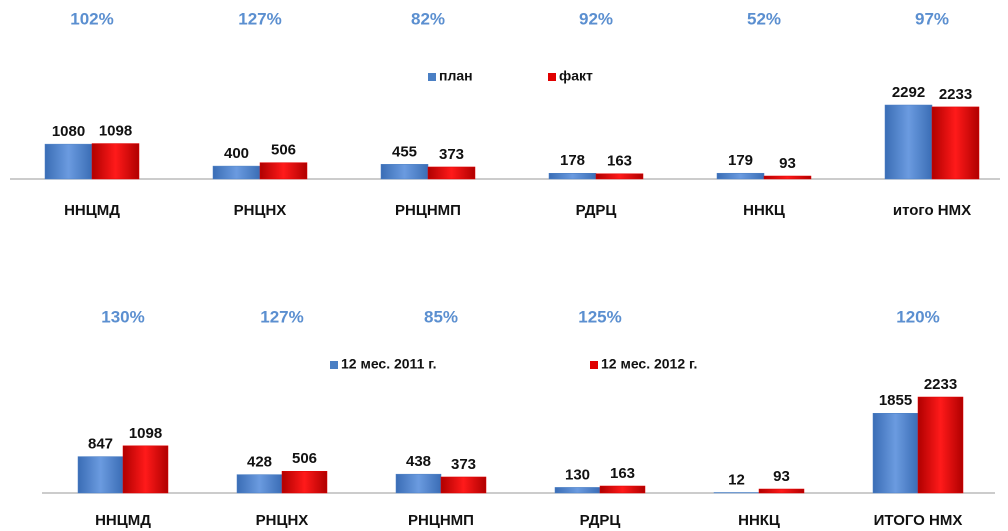  What do you see at coordinates (932, 18) in the screenshot?
I see `percent-label: 97%` at bounding box center [932, 18].